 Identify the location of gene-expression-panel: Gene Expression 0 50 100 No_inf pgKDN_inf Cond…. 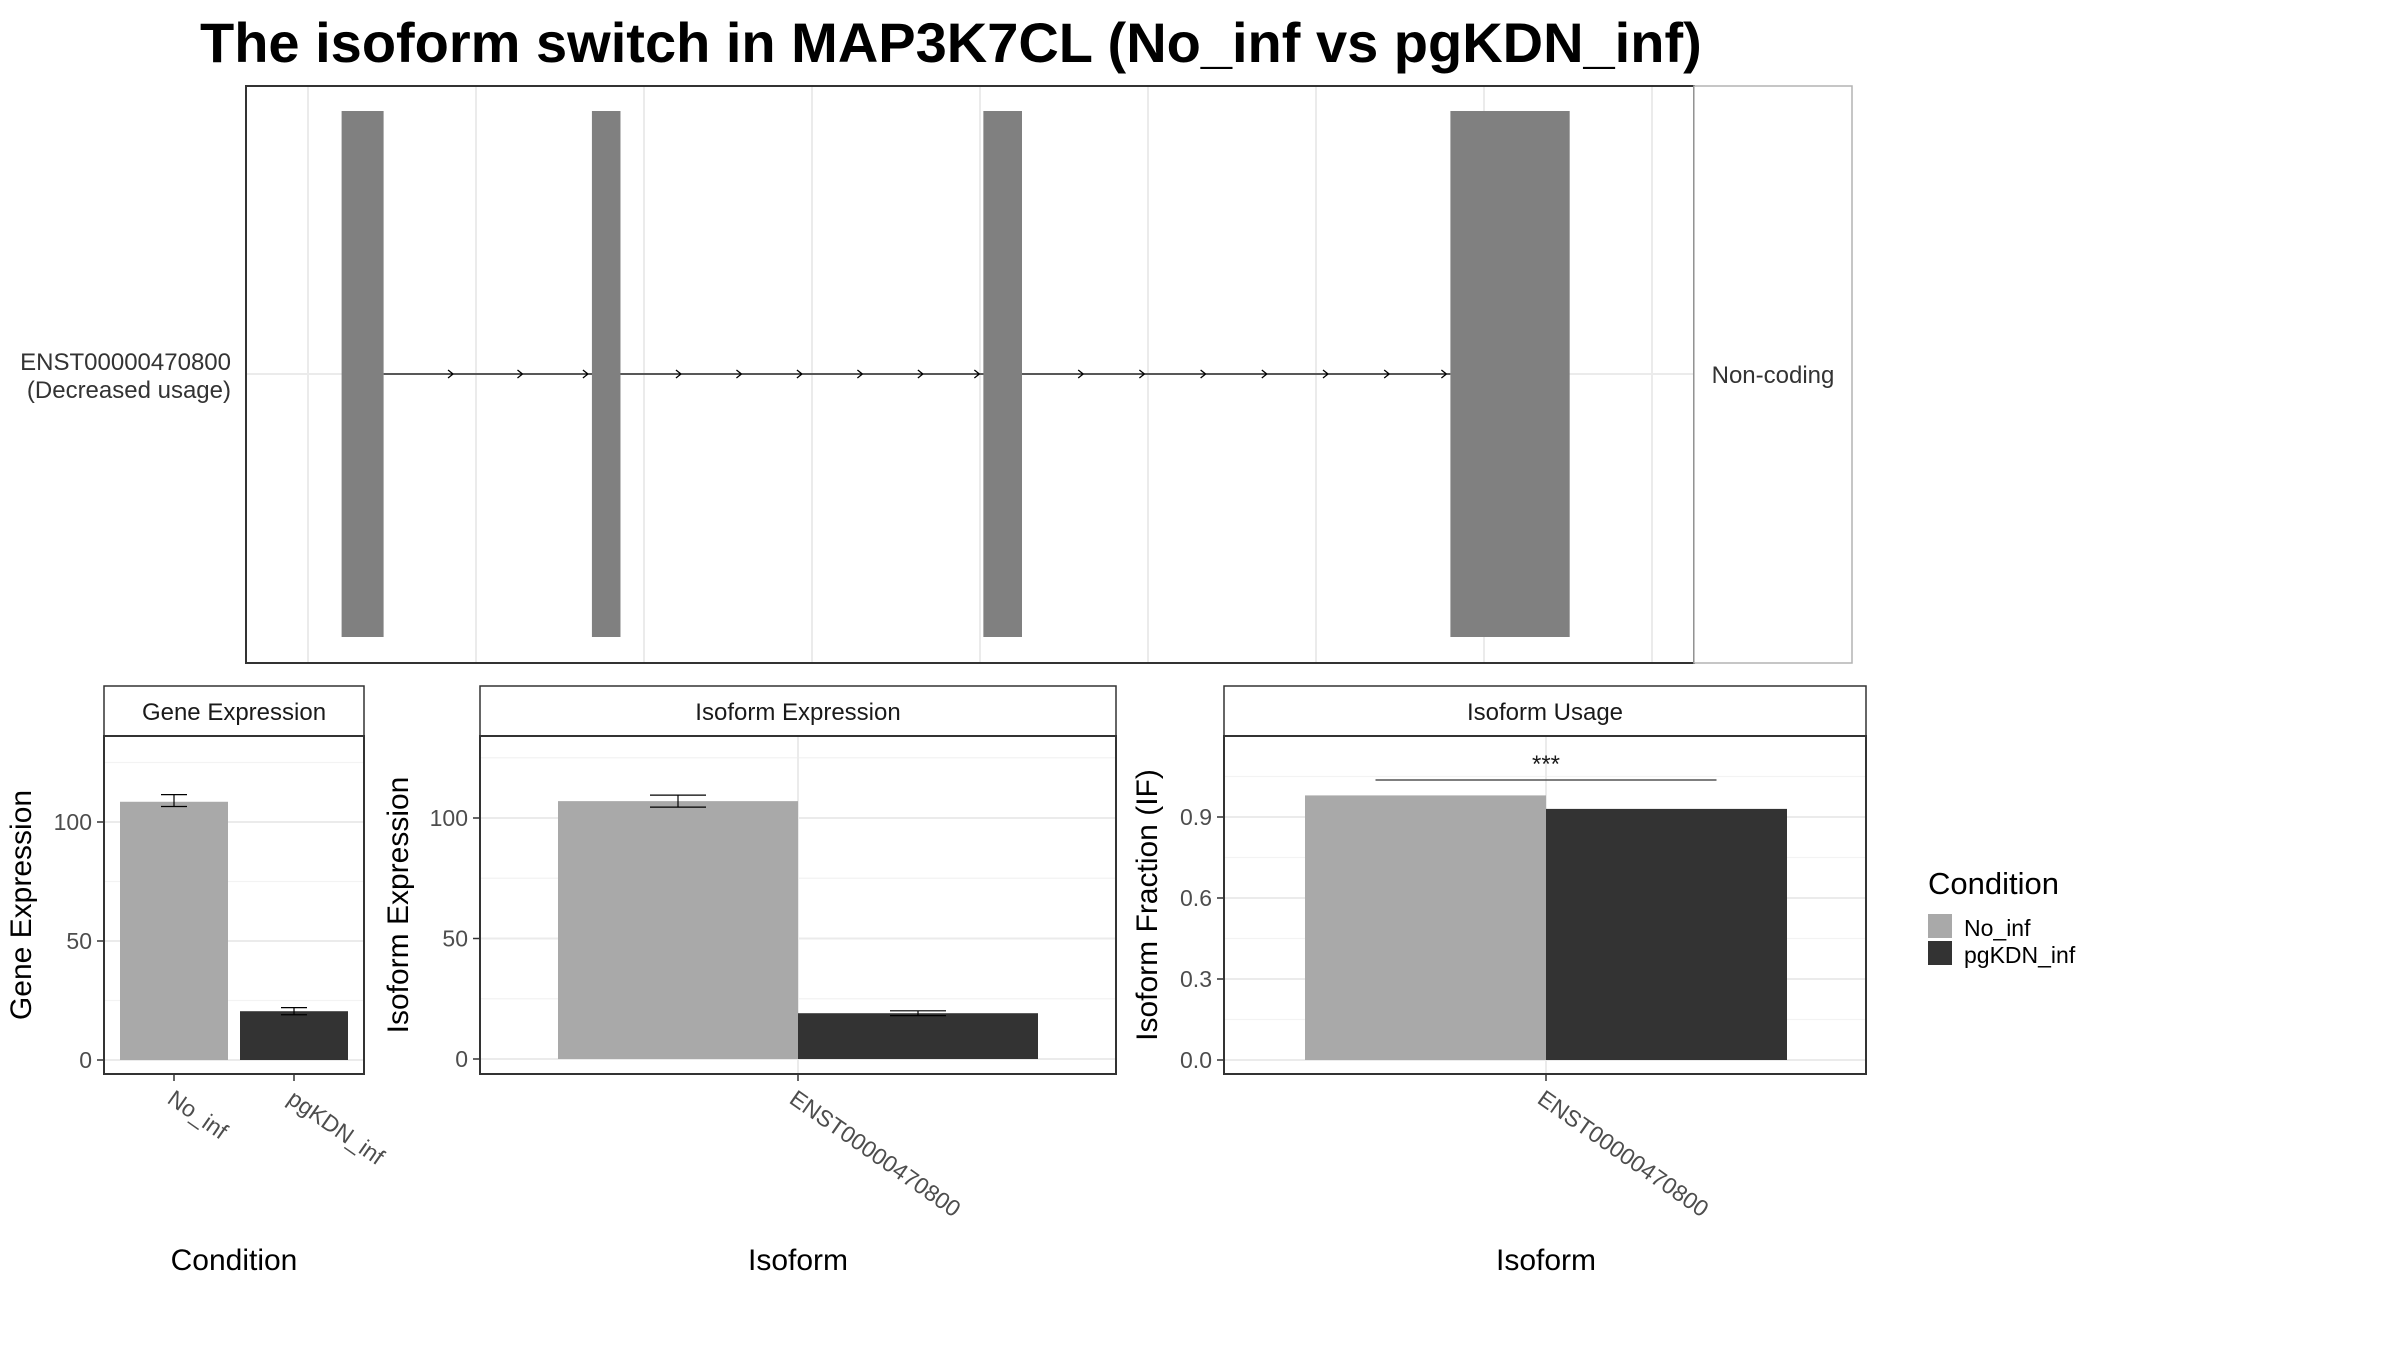
(197, 981).